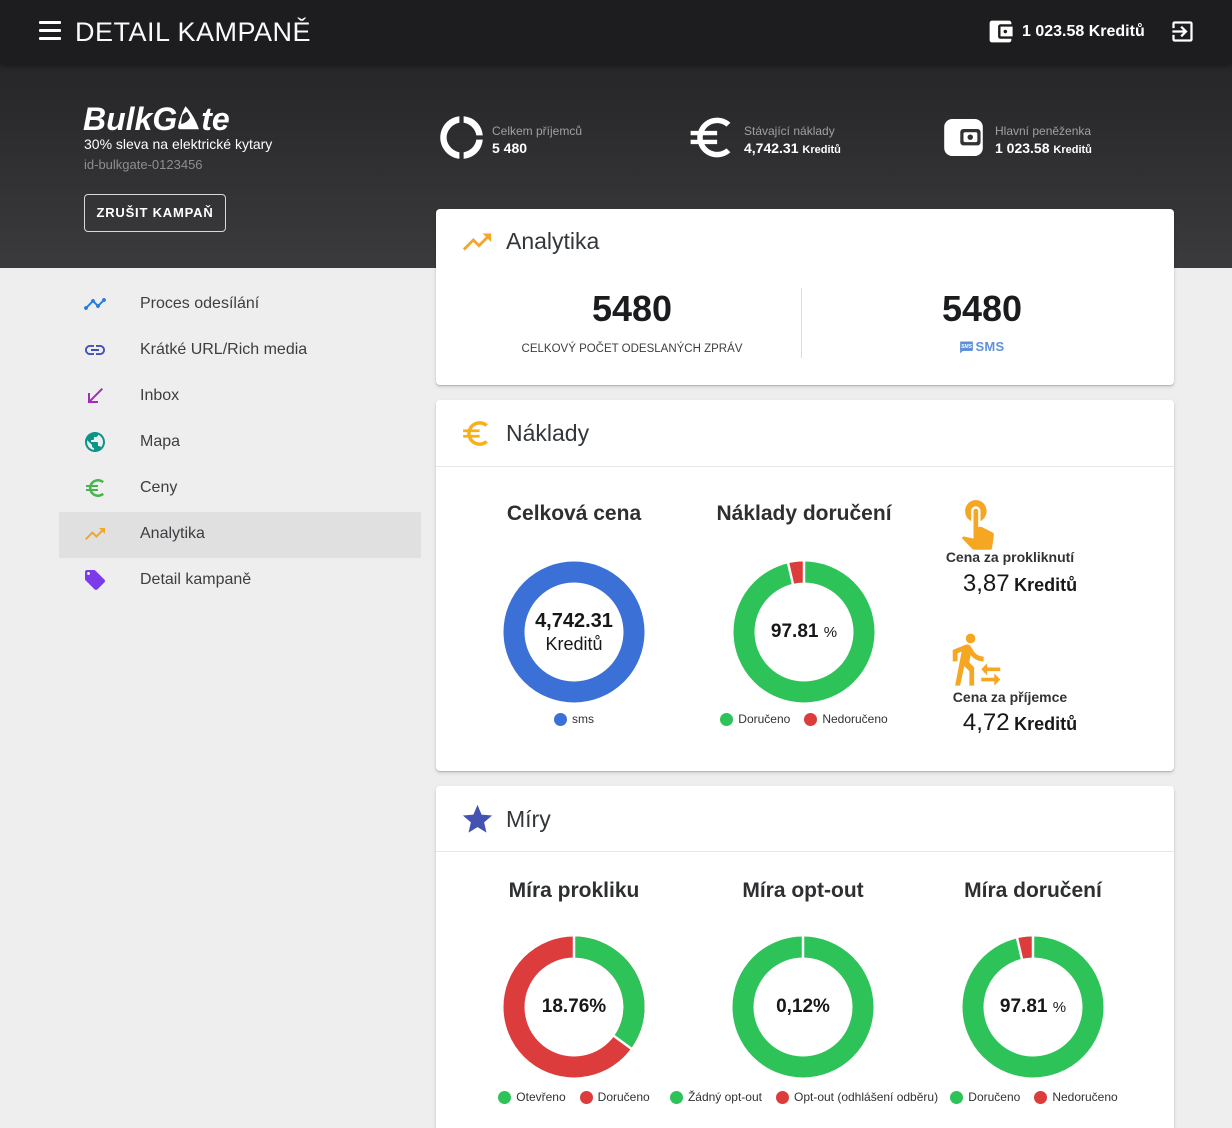 The image size is (1232, 1128). Describe the element at coordinates (968, 347) in the screenshot. I see `svg-text: SMS` at that location.